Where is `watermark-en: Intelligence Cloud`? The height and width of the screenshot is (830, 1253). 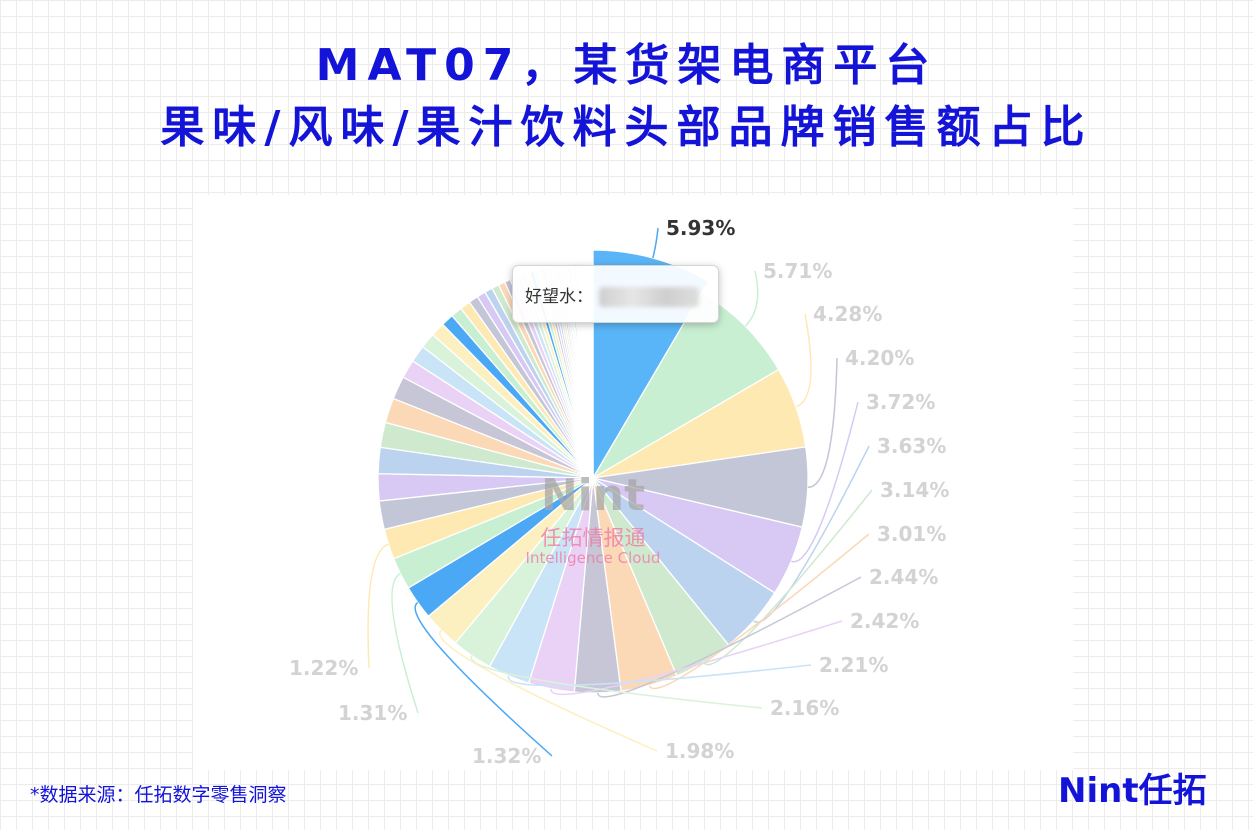 watermark-en: Intelligence Cloud is located at coordinates (593, 558).